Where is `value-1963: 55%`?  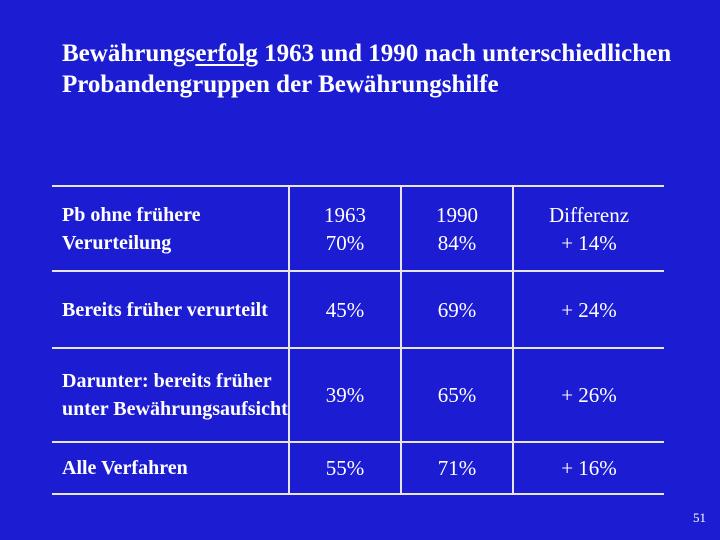
value-1963: 55% is located at coordinates (345, 468).